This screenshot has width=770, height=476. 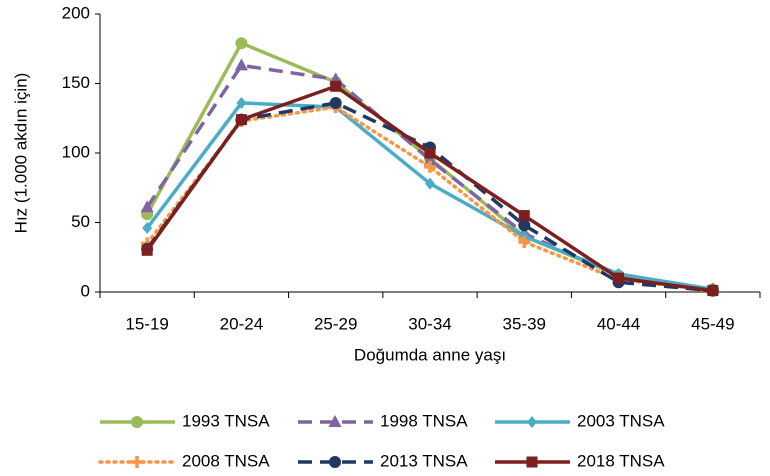 I want to click on x-tick-label: 25-29, so click(x=335, y=323).